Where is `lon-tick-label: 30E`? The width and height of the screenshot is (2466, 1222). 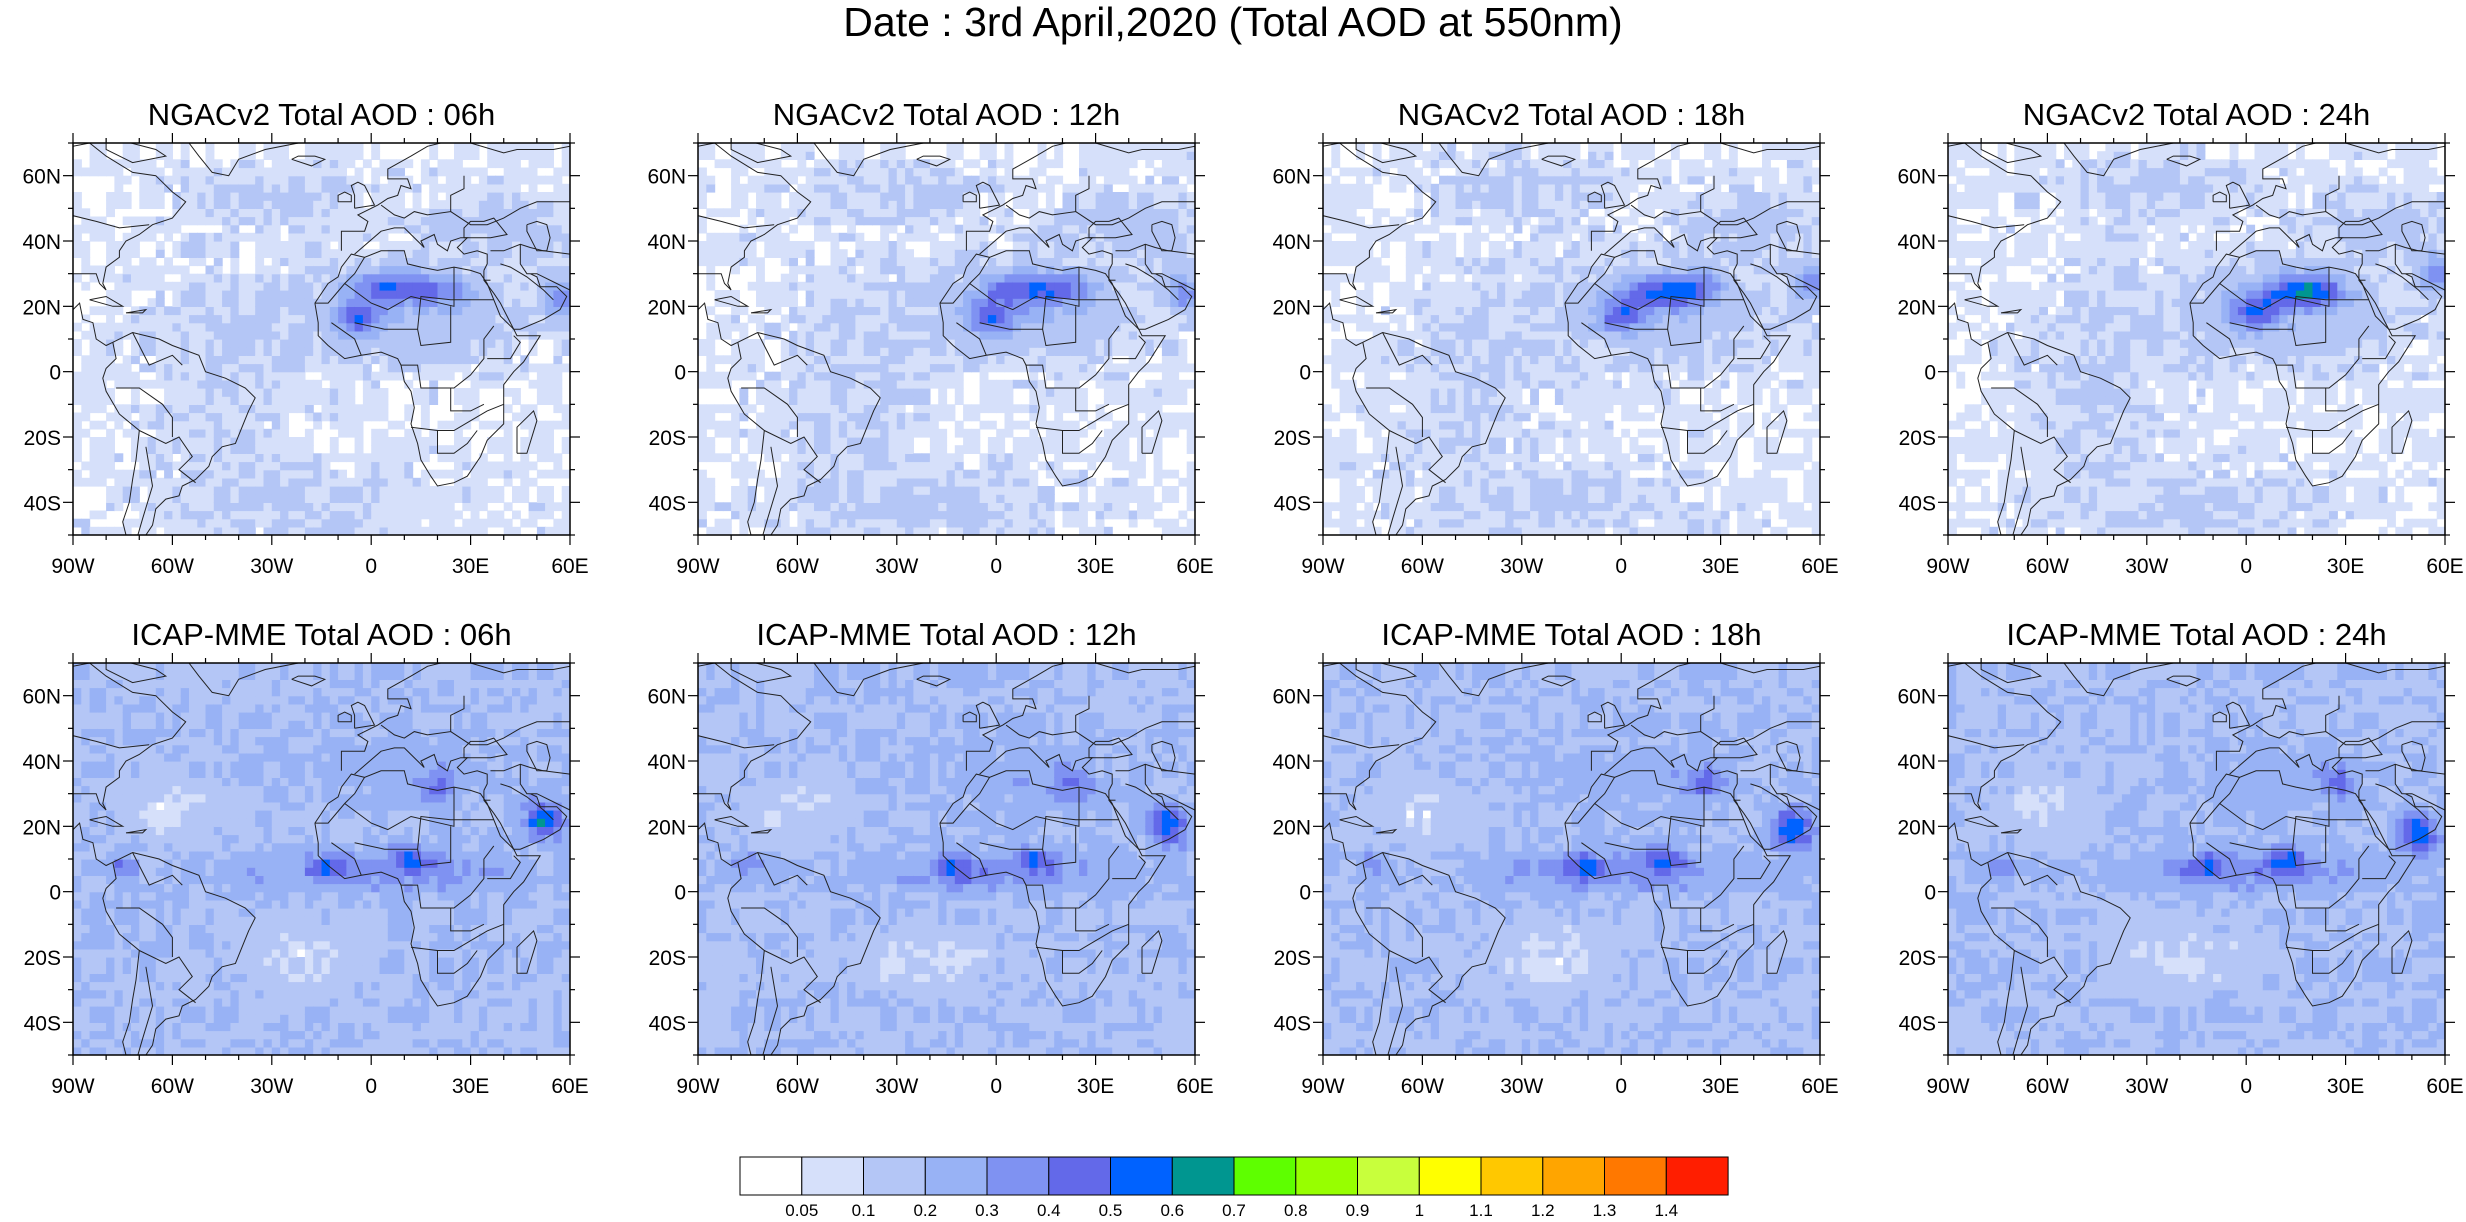
lon-tick-label: 30E is located at coordinates (470, 566).